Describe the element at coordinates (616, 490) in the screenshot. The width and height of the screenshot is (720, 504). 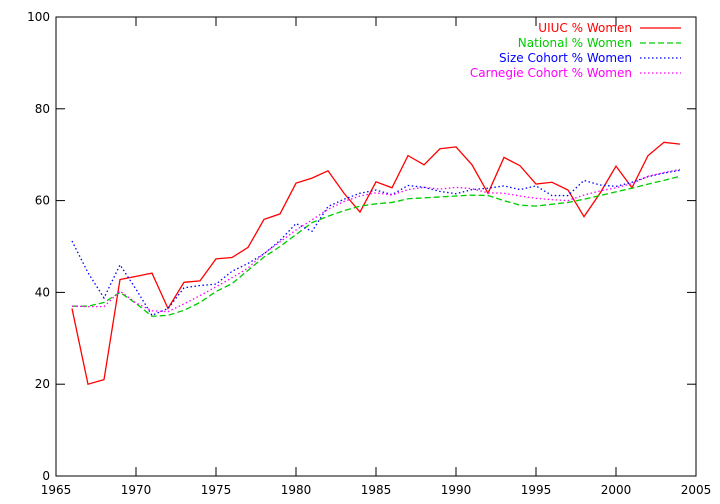
I see `x-tick-label: 2000` at that location.